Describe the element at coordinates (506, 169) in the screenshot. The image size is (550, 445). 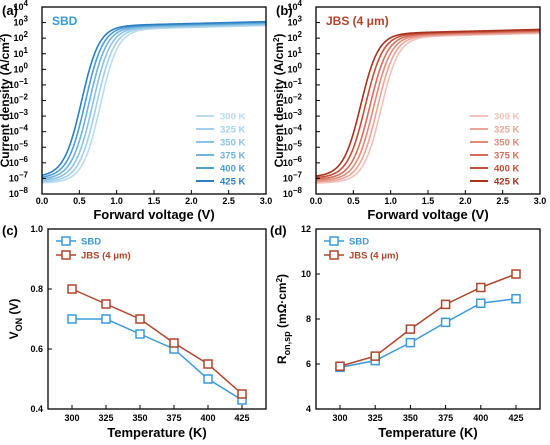
I see `legend-label: 400 K` at that location.